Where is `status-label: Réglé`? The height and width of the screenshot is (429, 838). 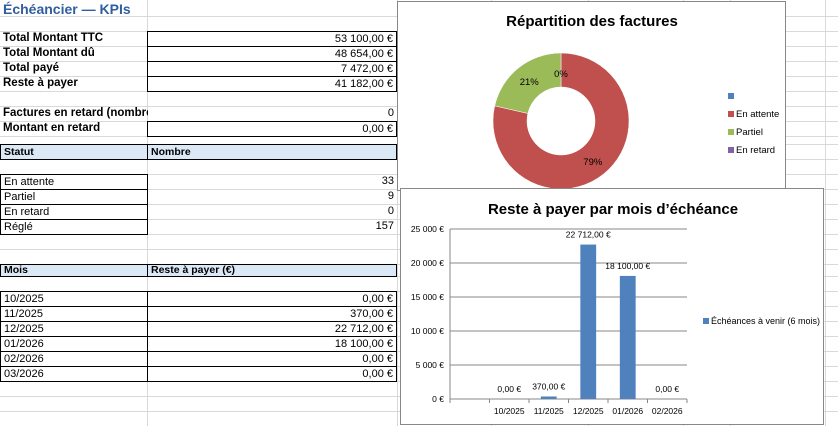 status-label: Réglé is located at coordinates (74, 227).